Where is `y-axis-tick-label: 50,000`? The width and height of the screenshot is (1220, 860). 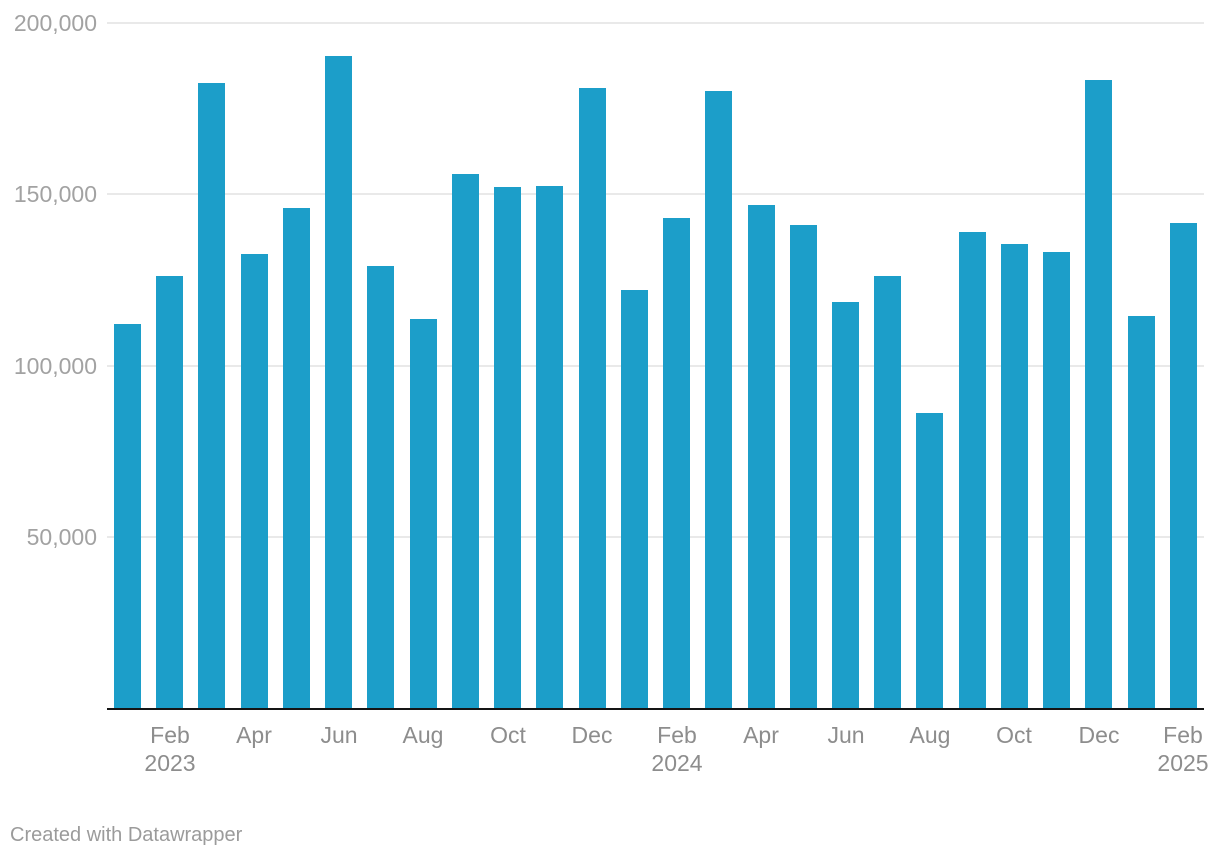
y-axis-tick-label: 50,000 is located at coordinates (61, 537).